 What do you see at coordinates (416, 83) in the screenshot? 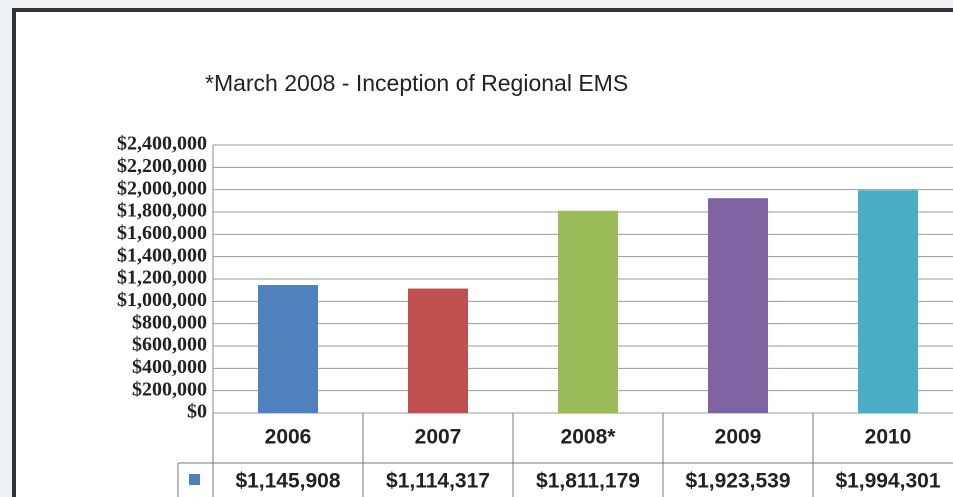
I see `chart-title: *March 2008 - Inception of Regional EMS` at bounding box center [416, 83].